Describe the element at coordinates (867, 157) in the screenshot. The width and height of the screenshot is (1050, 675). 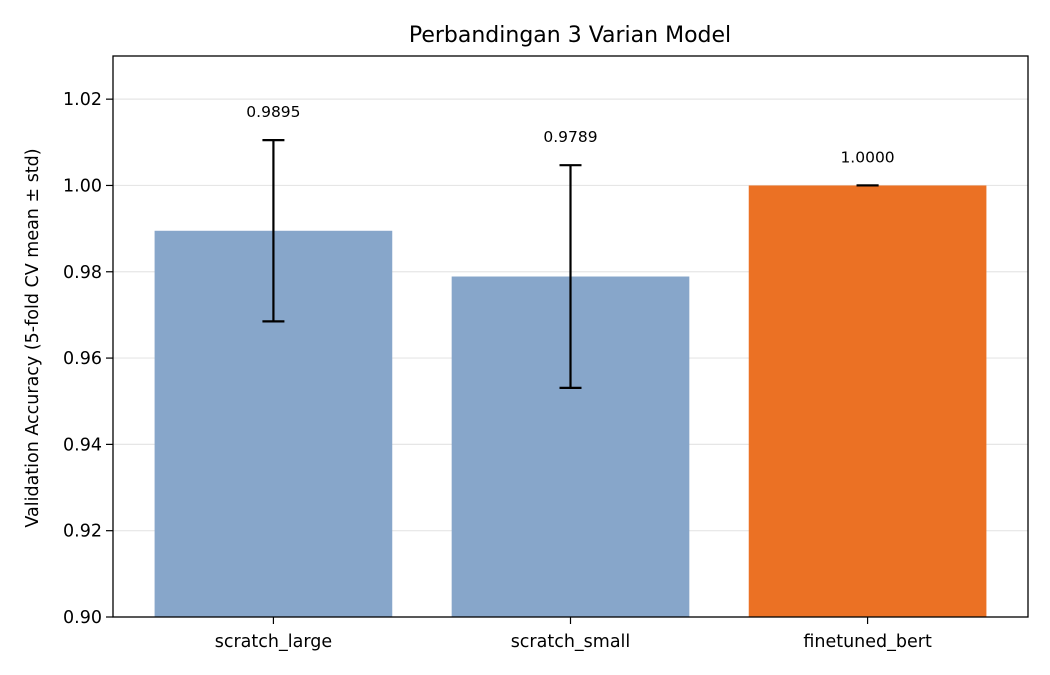
I see `value-label: 1.0000` at that location.